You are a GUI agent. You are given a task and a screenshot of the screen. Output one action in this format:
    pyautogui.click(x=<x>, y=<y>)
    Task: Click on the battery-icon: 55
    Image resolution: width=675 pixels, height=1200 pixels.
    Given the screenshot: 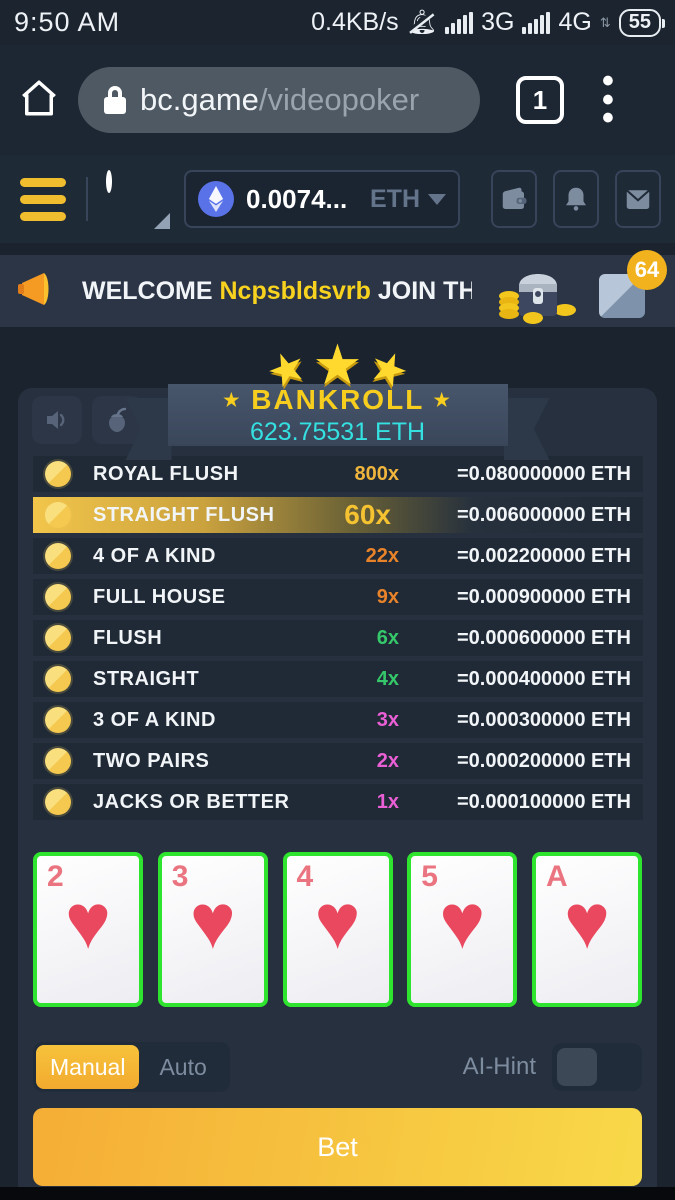 What is the action you would take?
    pyautogui.click(x=642, y=22)
    